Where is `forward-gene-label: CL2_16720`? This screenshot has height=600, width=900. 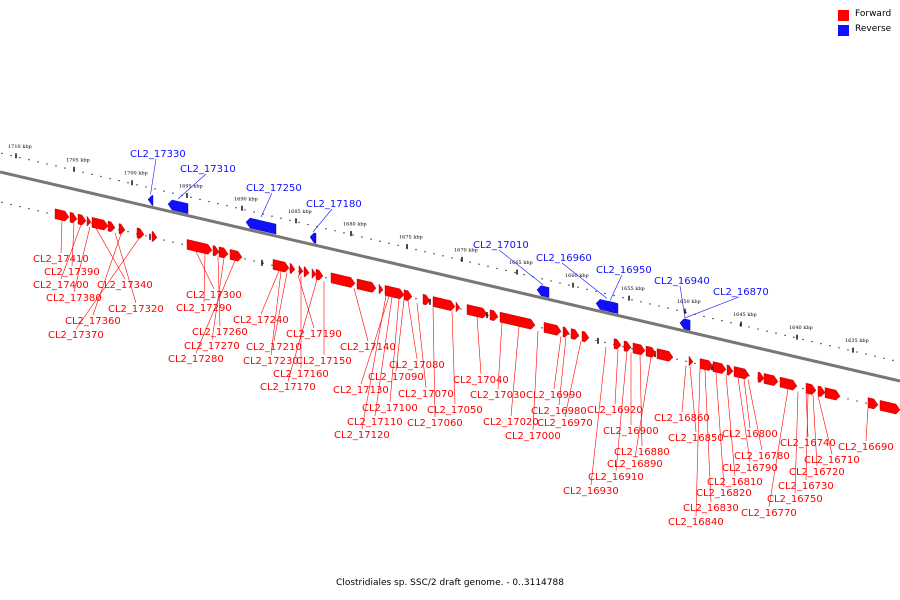
forward-gene-label: CL2_16720 is located at coordinates (817, 472).